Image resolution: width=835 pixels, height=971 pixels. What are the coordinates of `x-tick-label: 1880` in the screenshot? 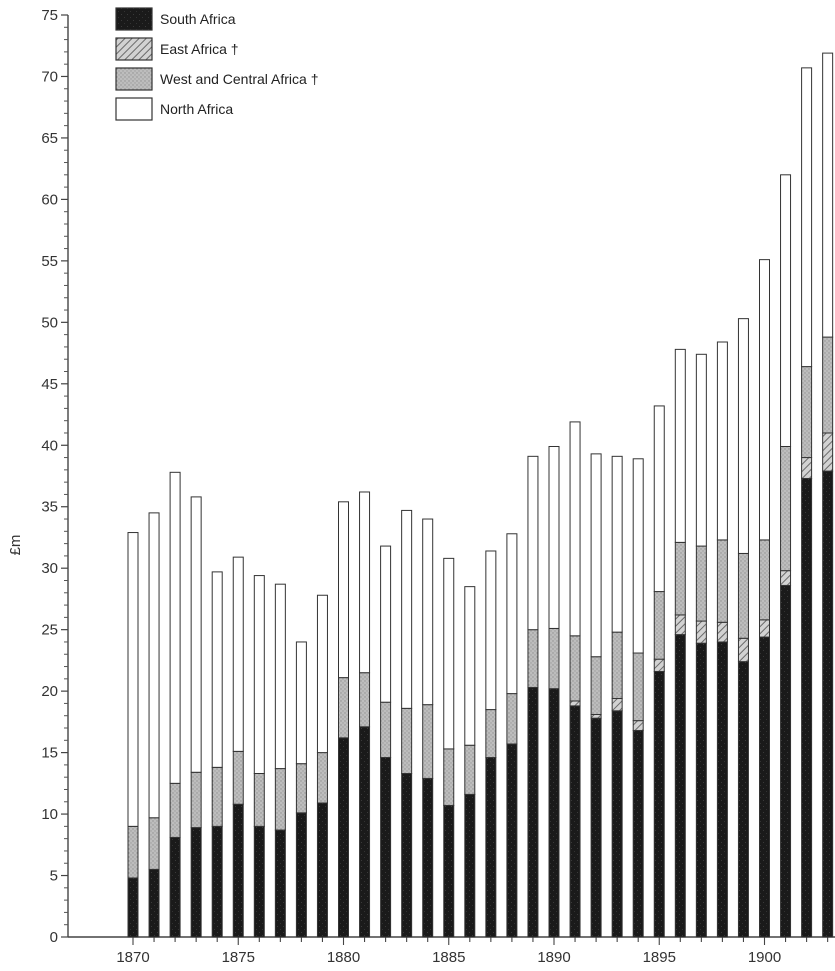 It's located at (343, 957).